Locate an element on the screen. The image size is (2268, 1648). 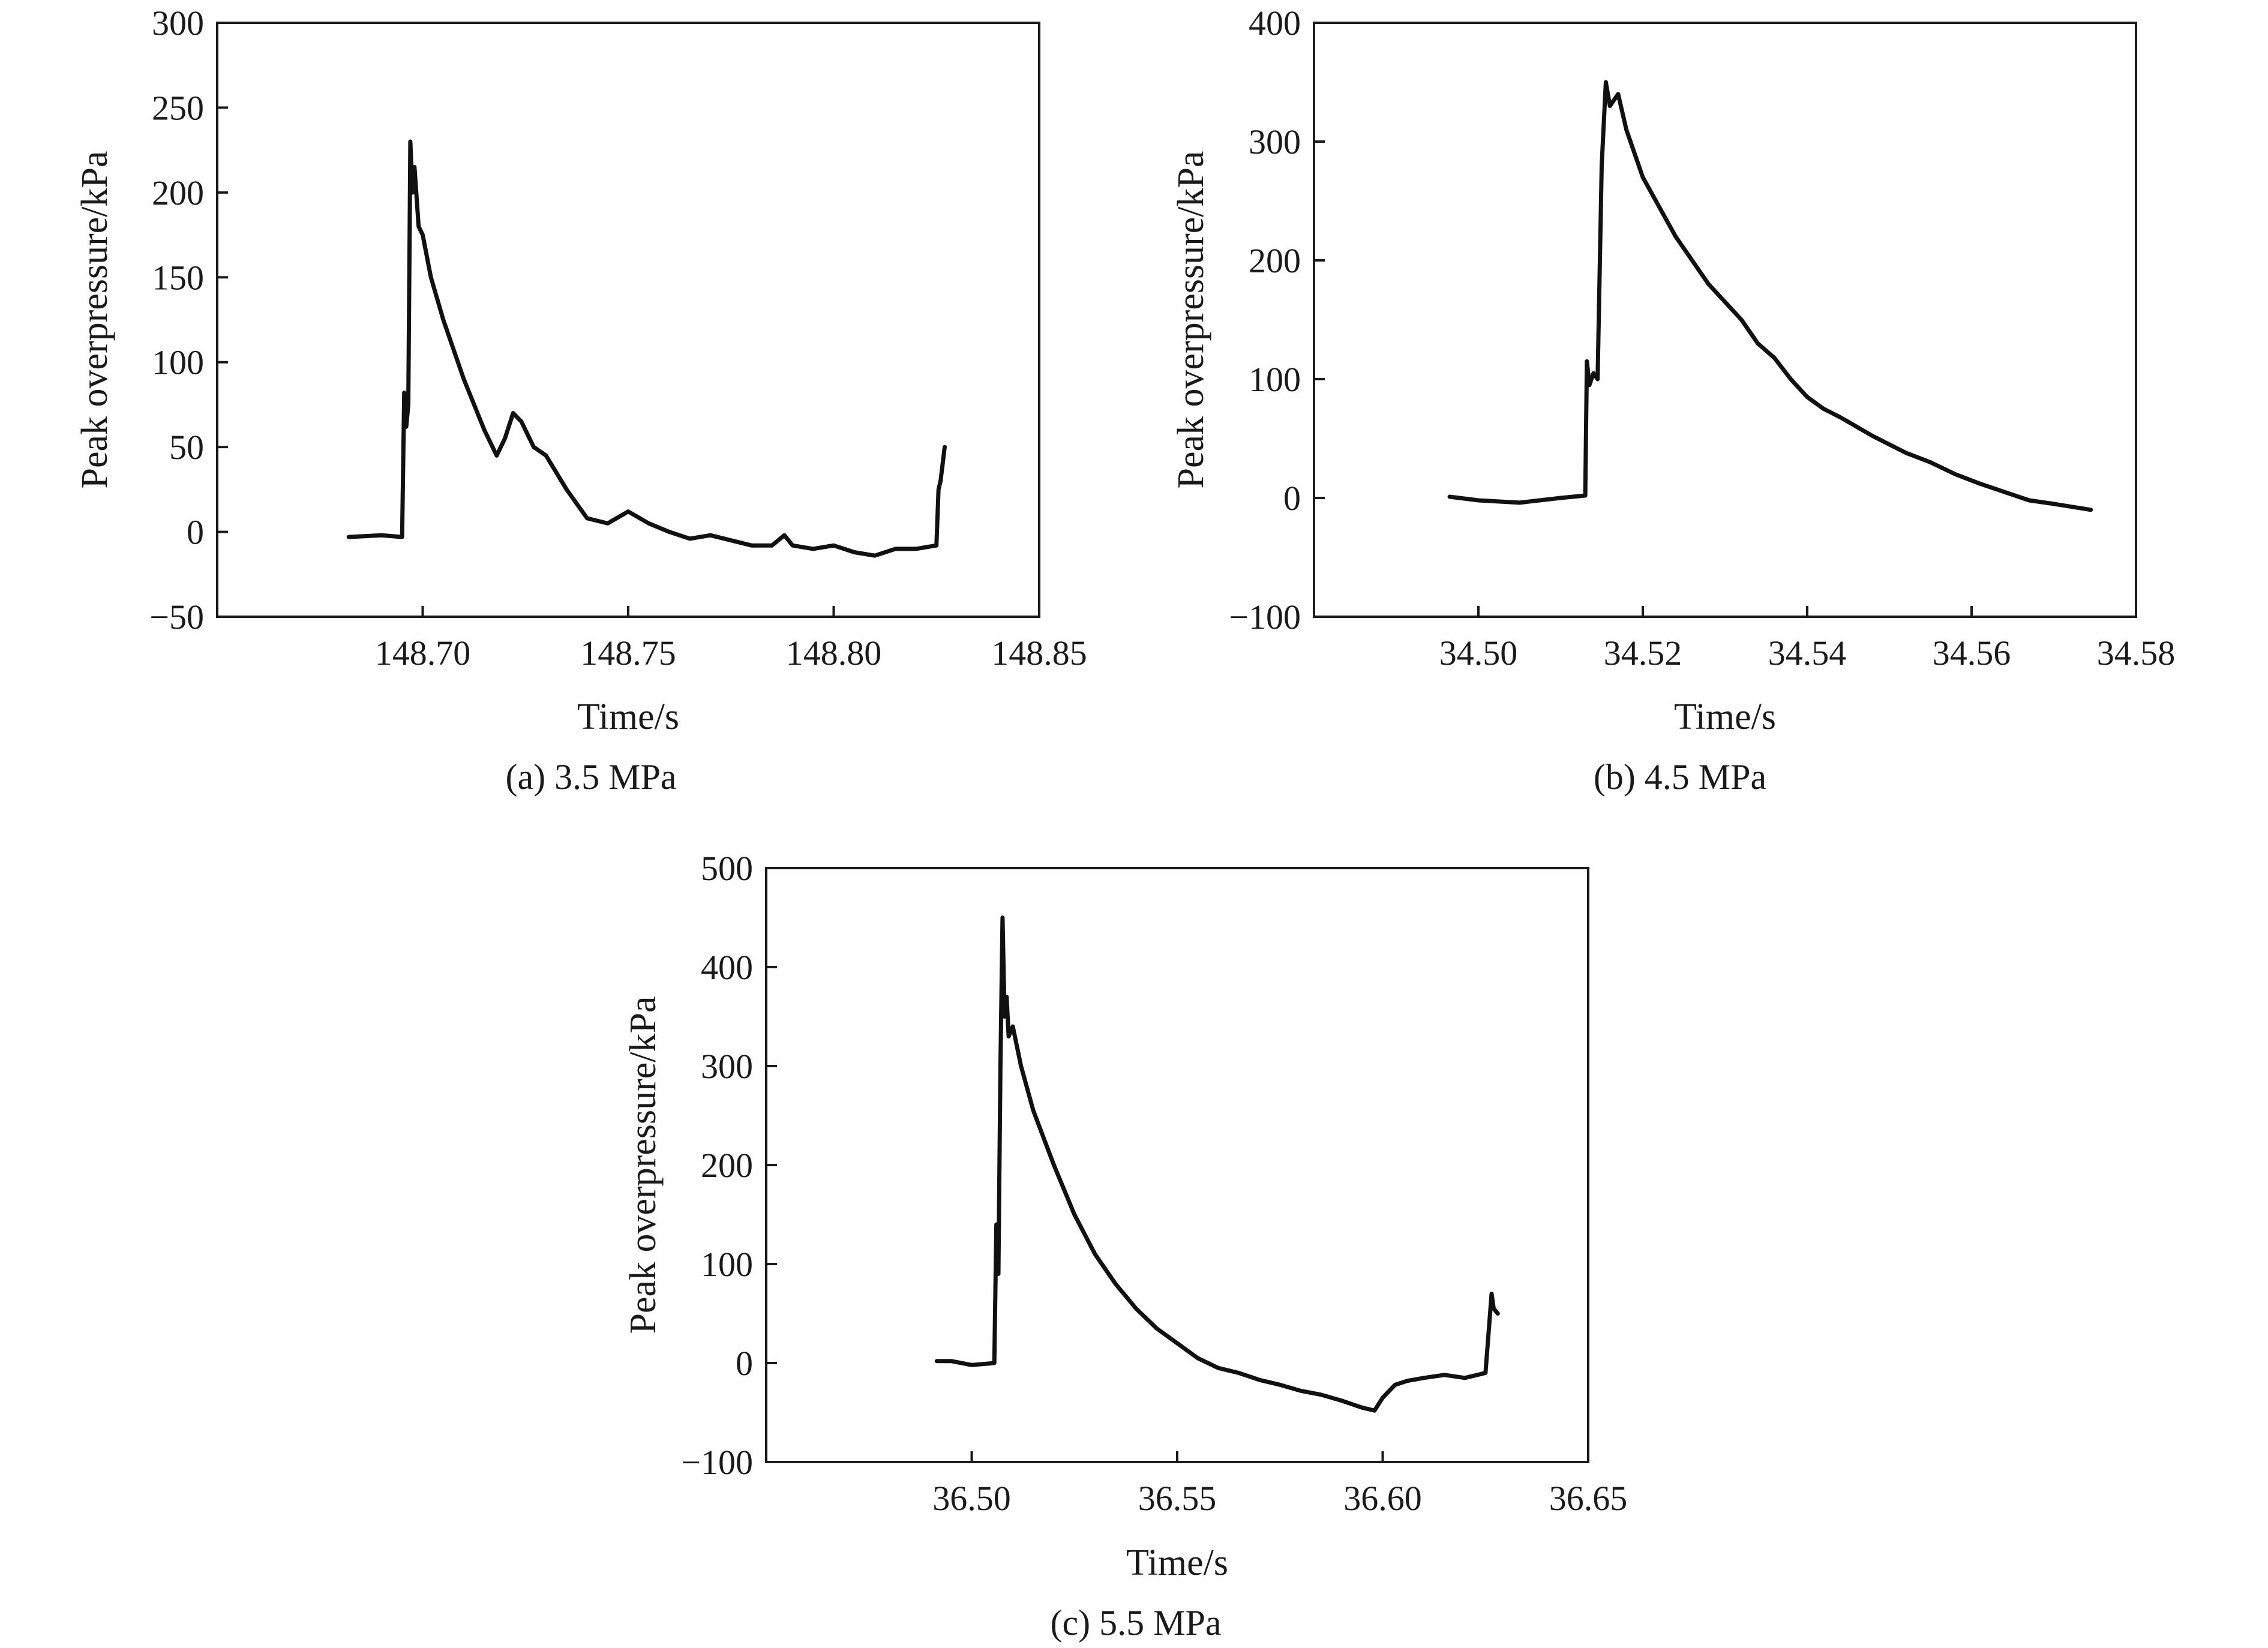
x-tick-label: 148.80 is located at coordinates (834, 653).